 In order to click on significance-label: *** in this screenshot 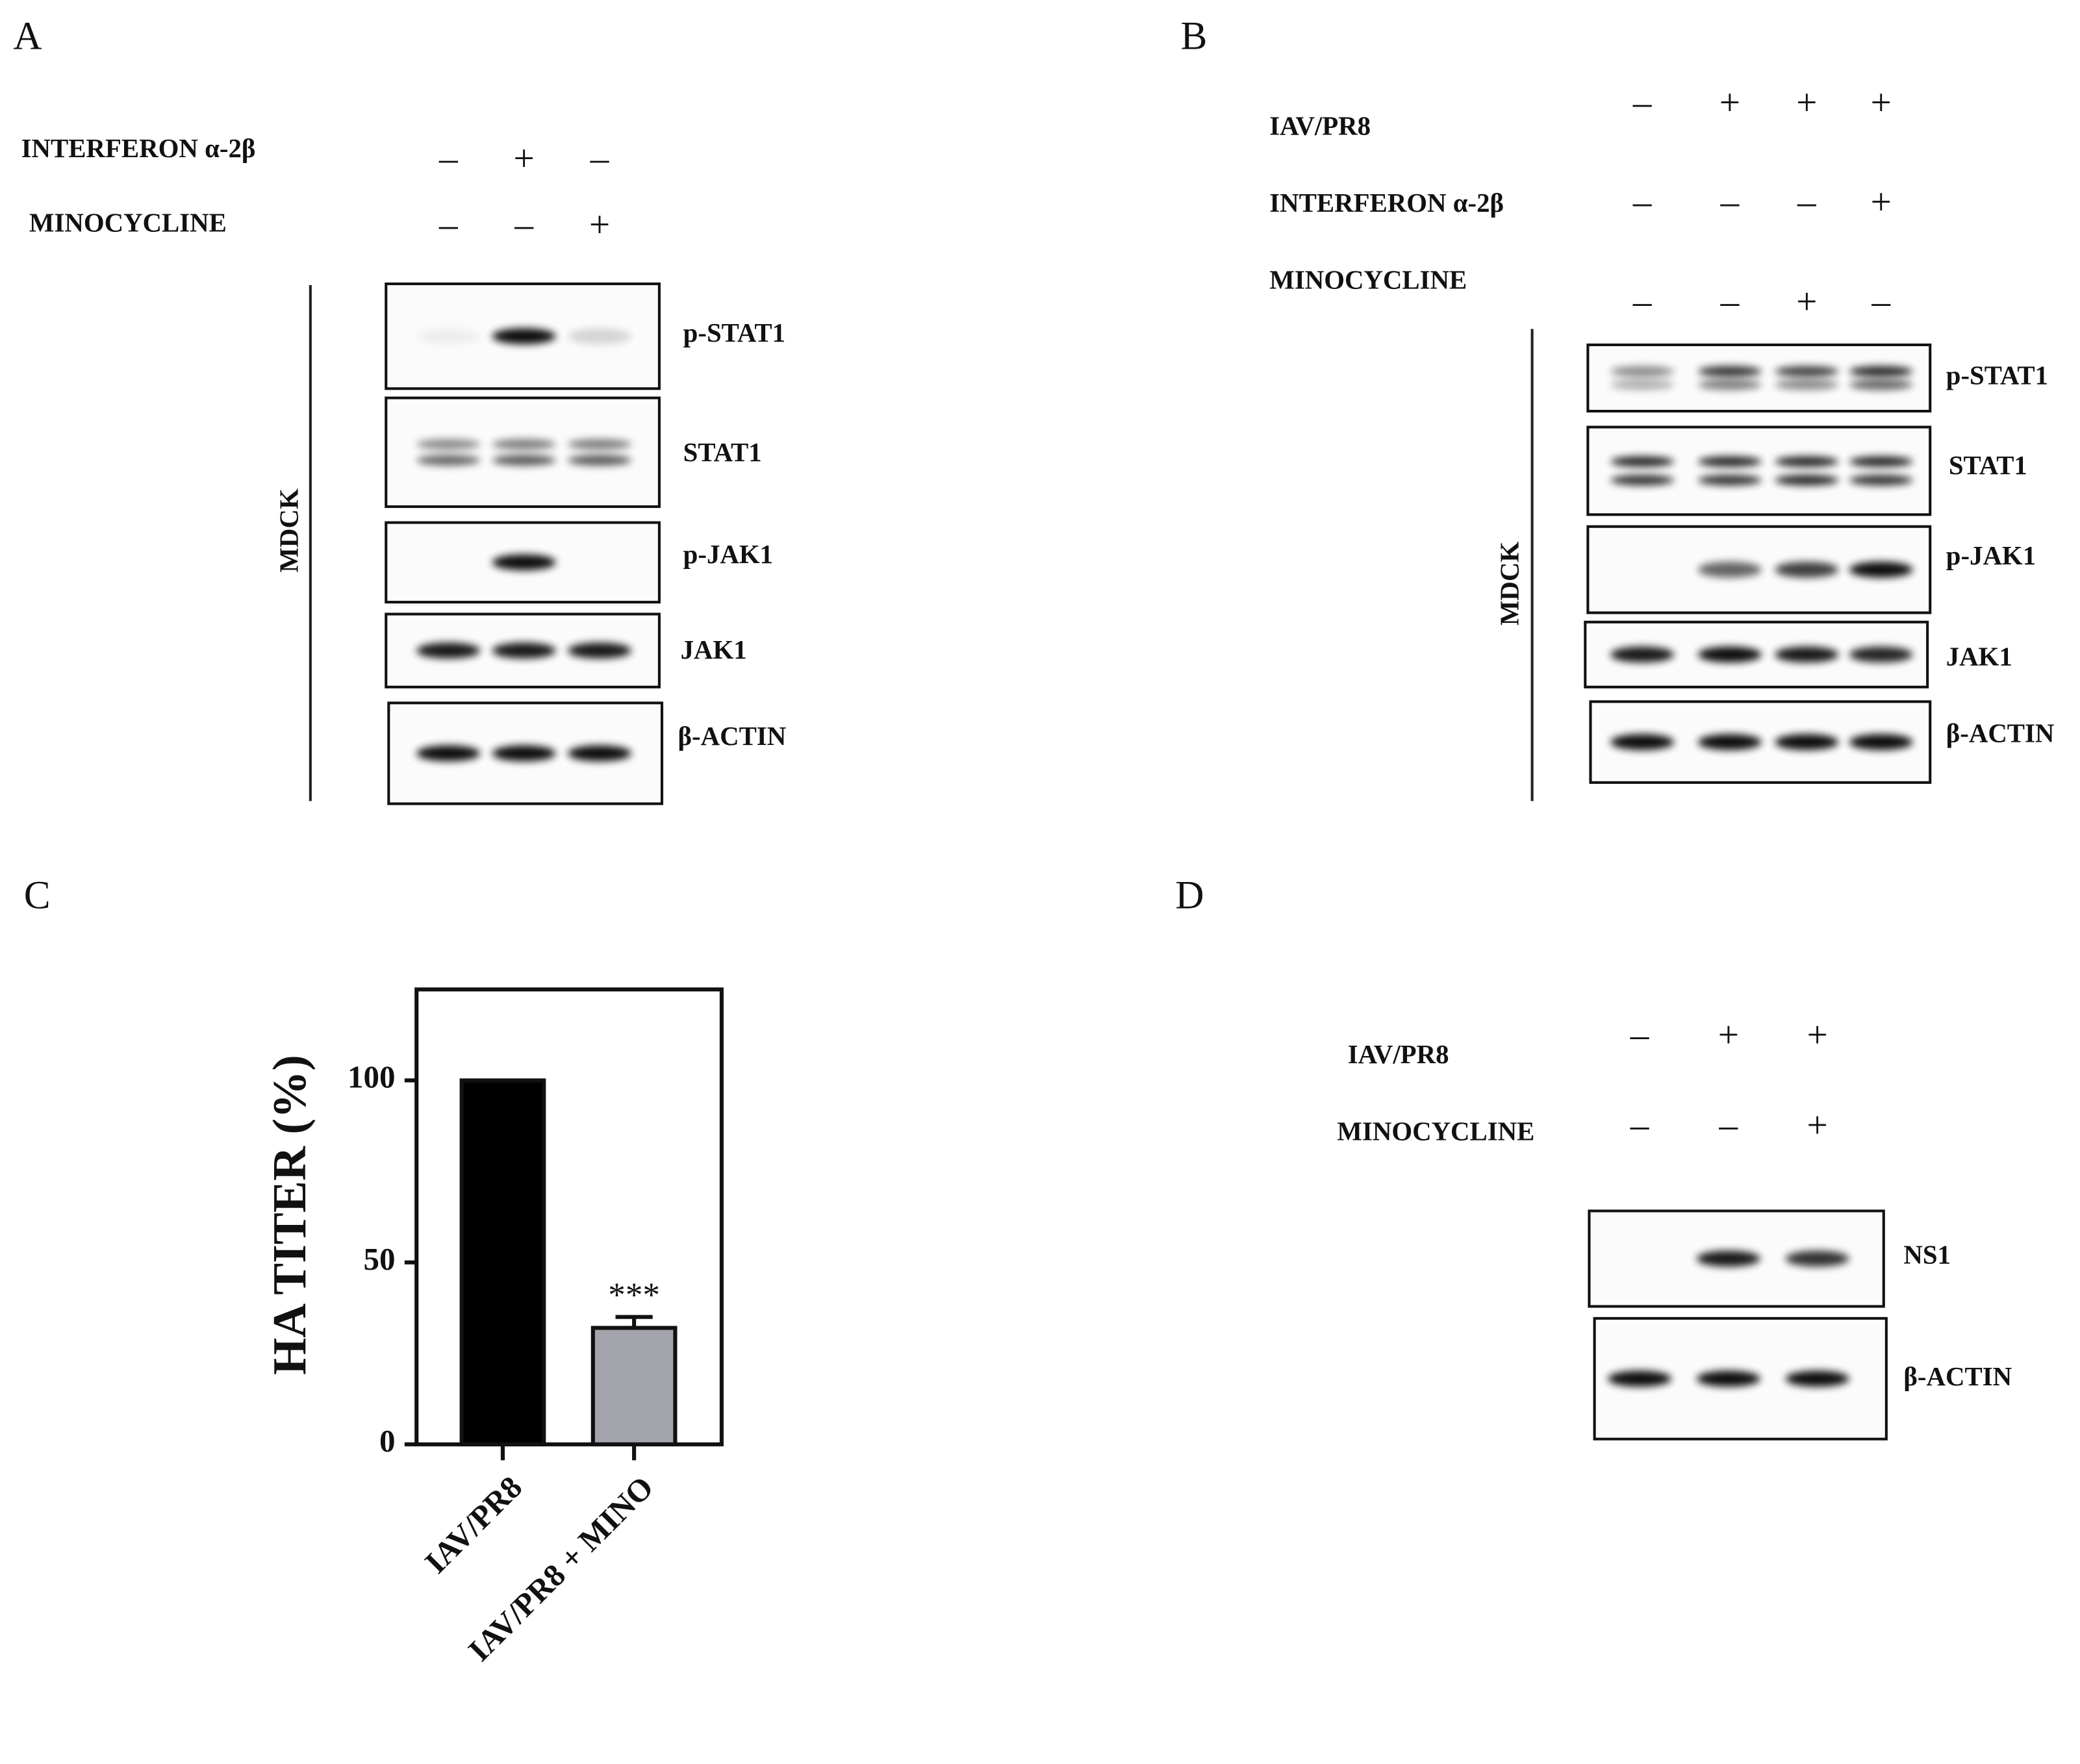, I will do `click(634, 1295)`.